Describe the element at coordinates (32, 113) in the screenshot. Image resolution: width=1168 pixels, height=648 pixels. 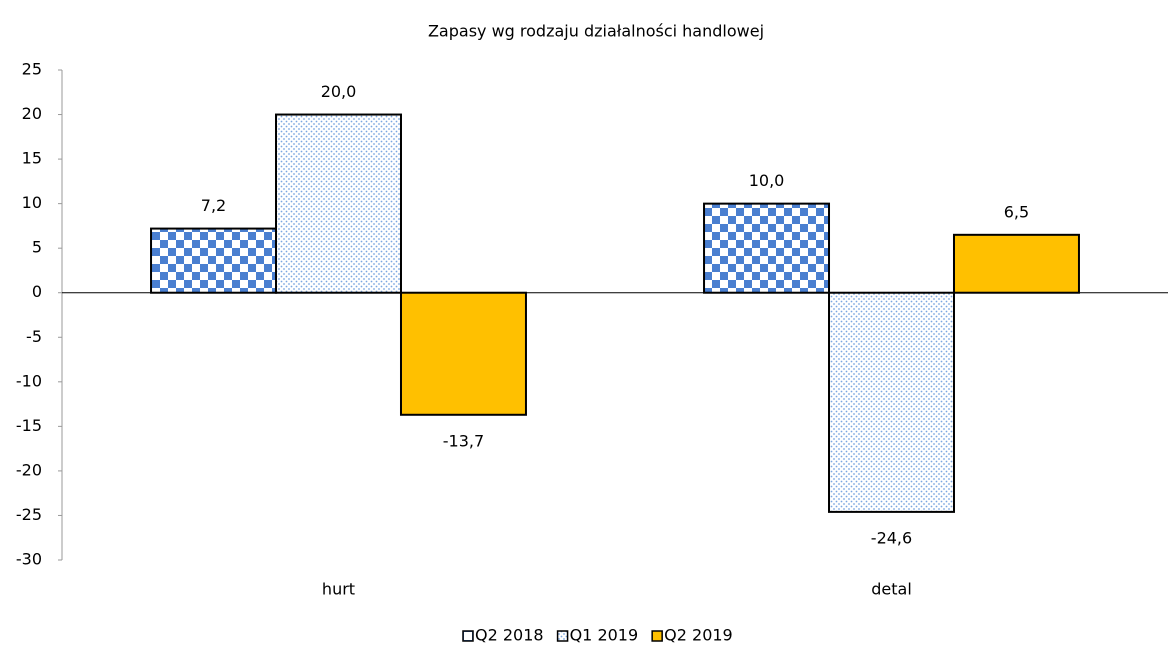
I see `y-tick-label: 20` at that location.